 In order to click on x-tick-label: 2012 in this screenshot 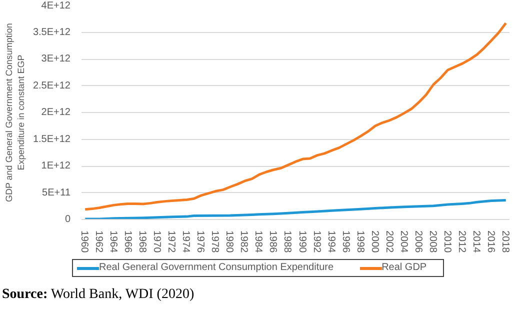, I will do `click(461, 242)`.